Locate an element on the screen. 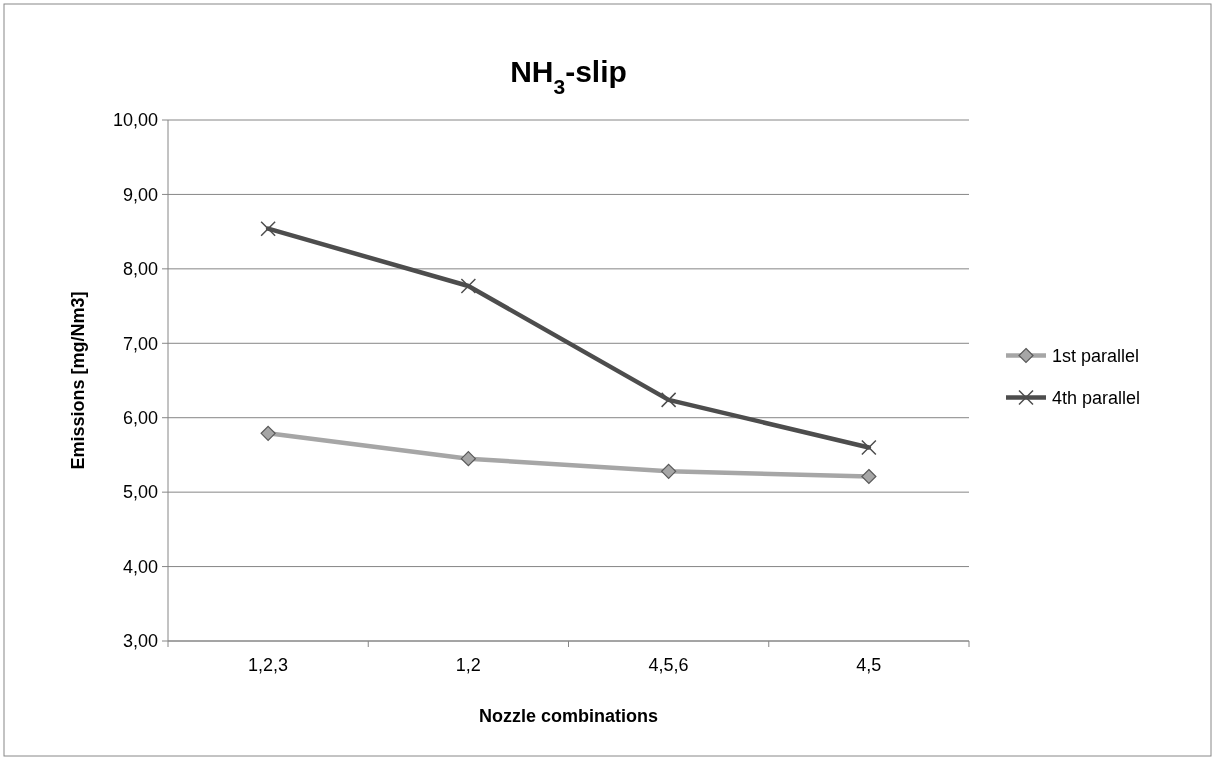 The width and height of the screenshot is (1216, 758). x-tick-label: 1,2,3 is located at coordinates (268, 665).